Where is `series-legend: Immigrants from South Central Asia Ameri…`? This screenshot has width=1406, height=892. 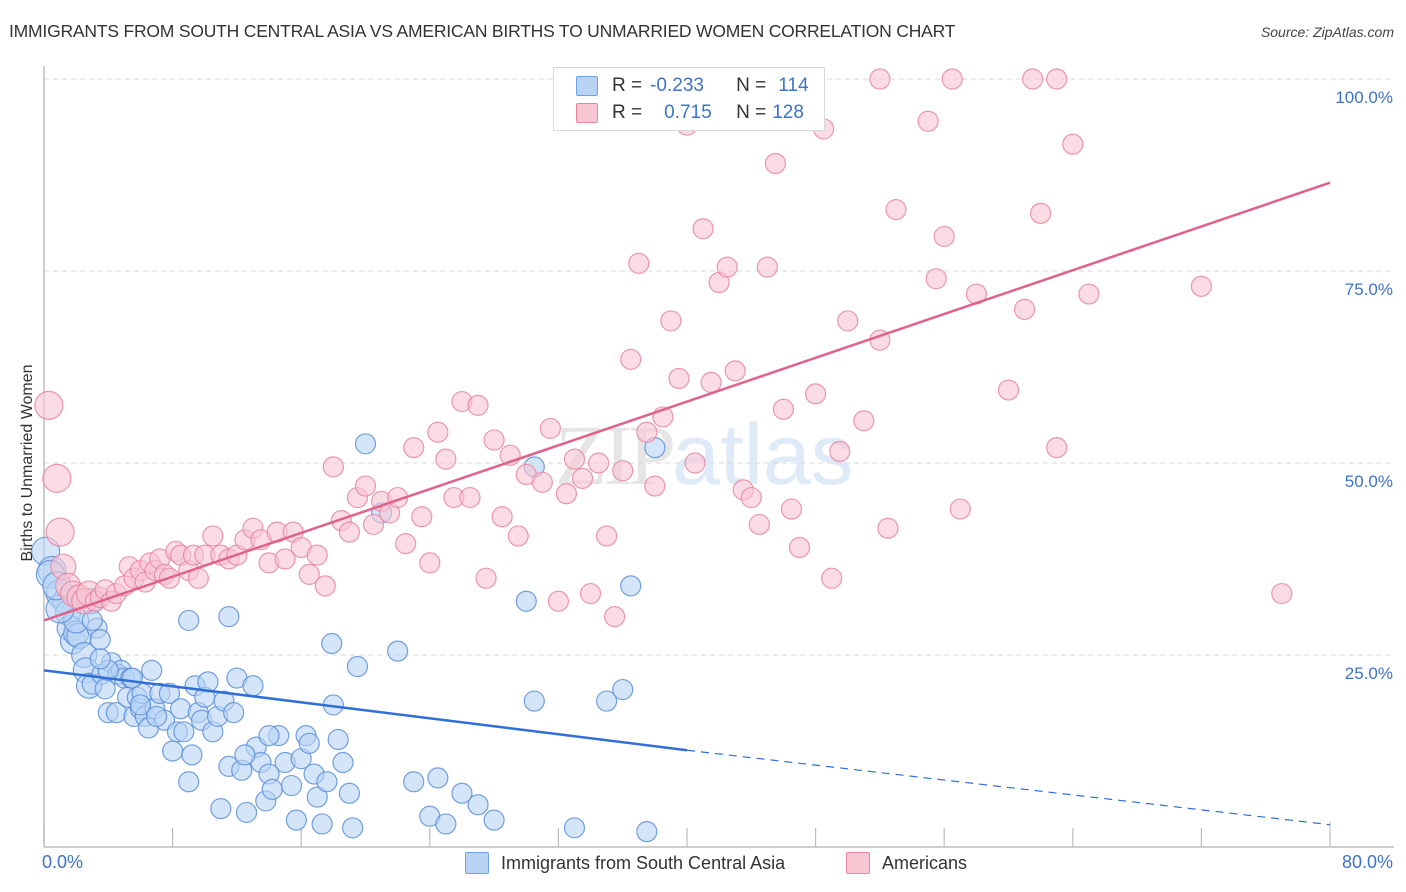
series-legend: Immigrants from South Central Asia Ameri… is located at coordinates (703, 865).